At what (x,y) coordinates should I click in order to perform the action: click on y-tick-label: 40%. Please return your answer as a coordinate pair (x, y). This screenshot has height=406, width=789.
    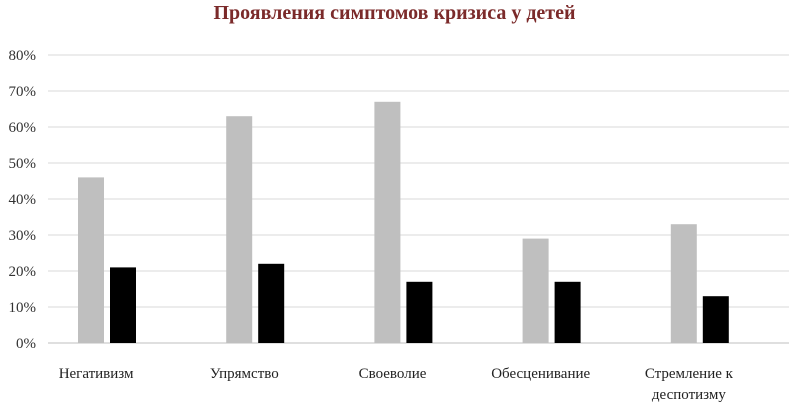
    Looking at the image, I should click on (23, 200).